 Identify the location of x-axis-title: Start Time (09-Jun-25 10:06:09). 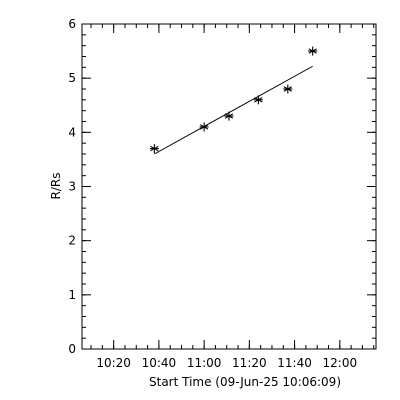
(245, 382).